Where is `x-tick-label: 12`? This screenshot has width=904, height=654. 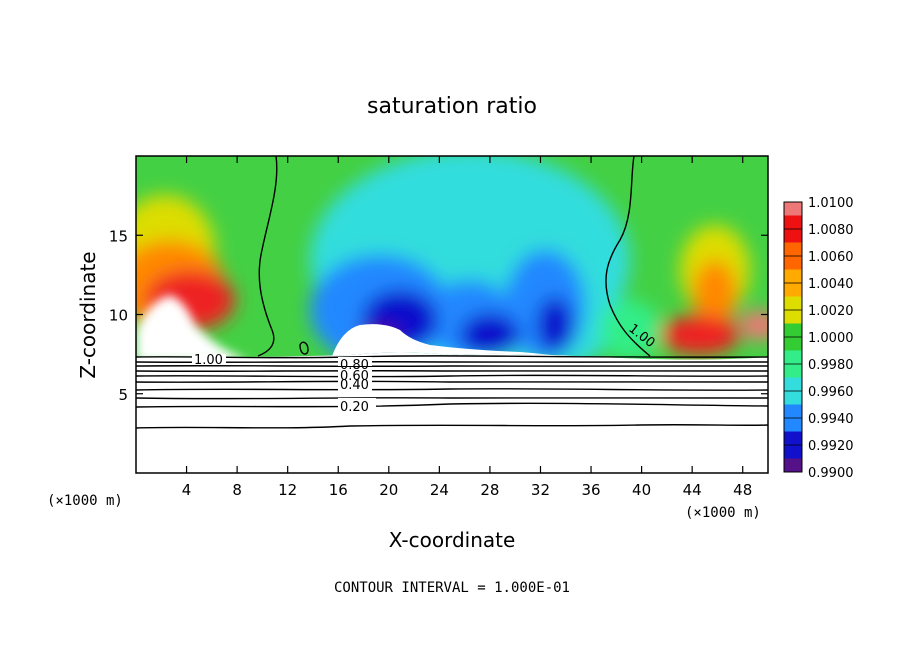
x-tick-label: 12 is located at coordinates (287, 490).